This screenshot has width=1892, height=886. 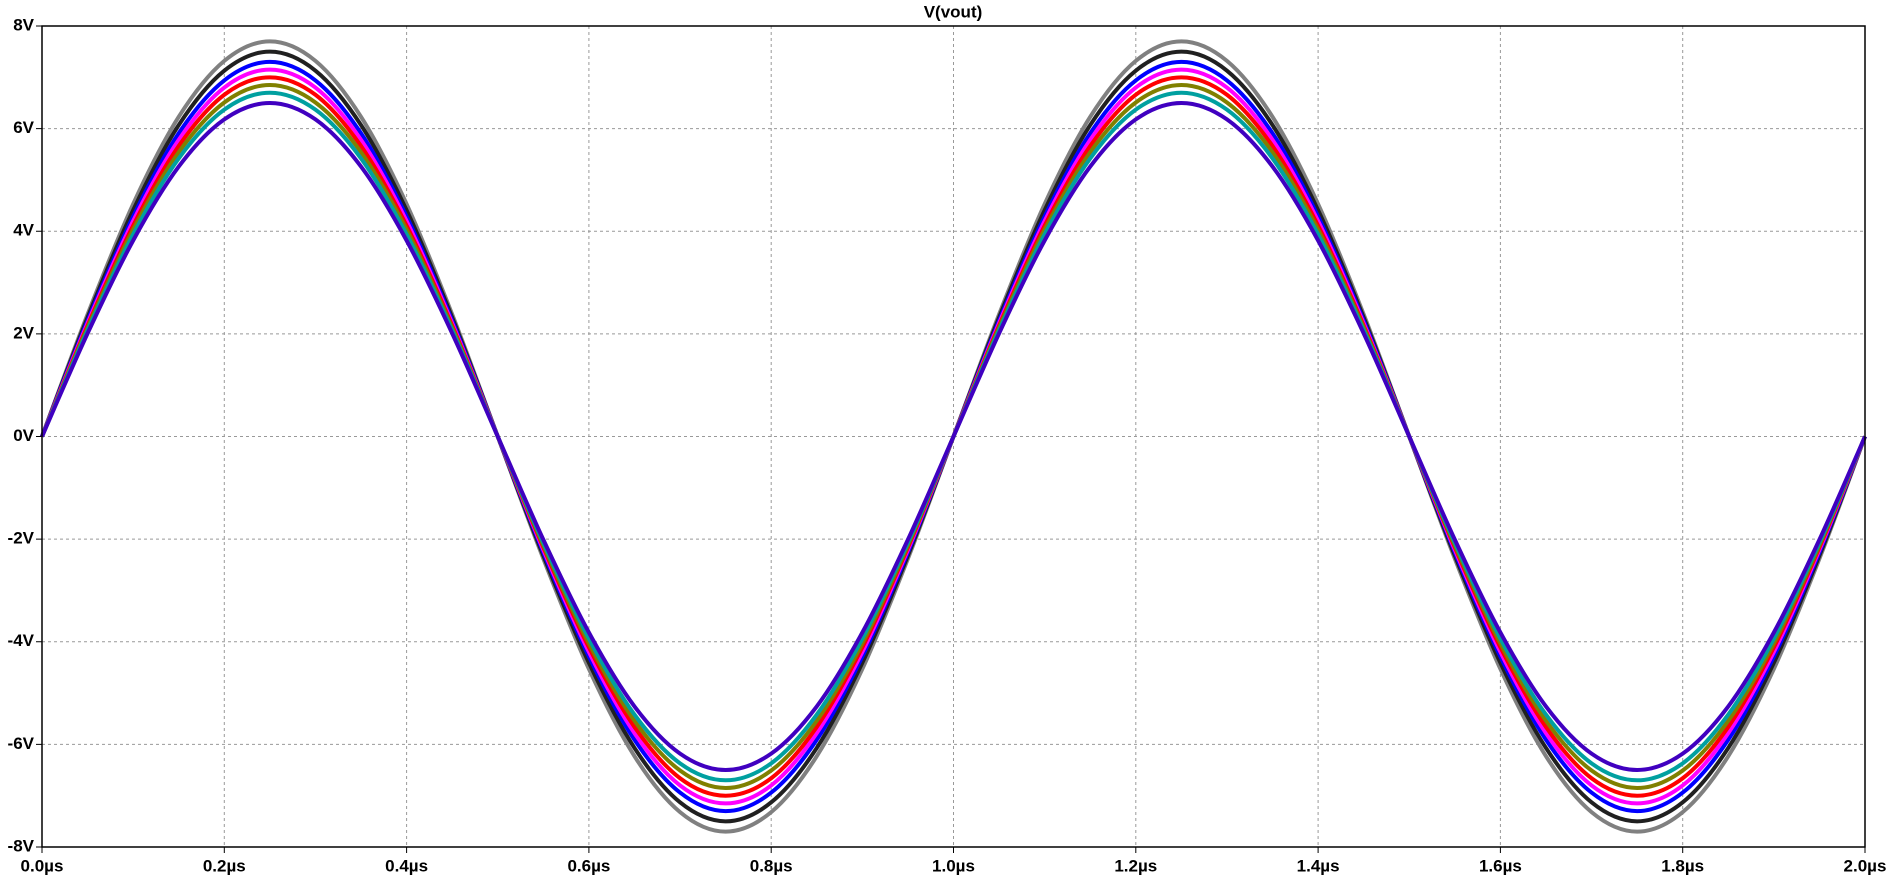 I want to click on x-tick-label: 2.0µs, so click(x=1865, y=865).